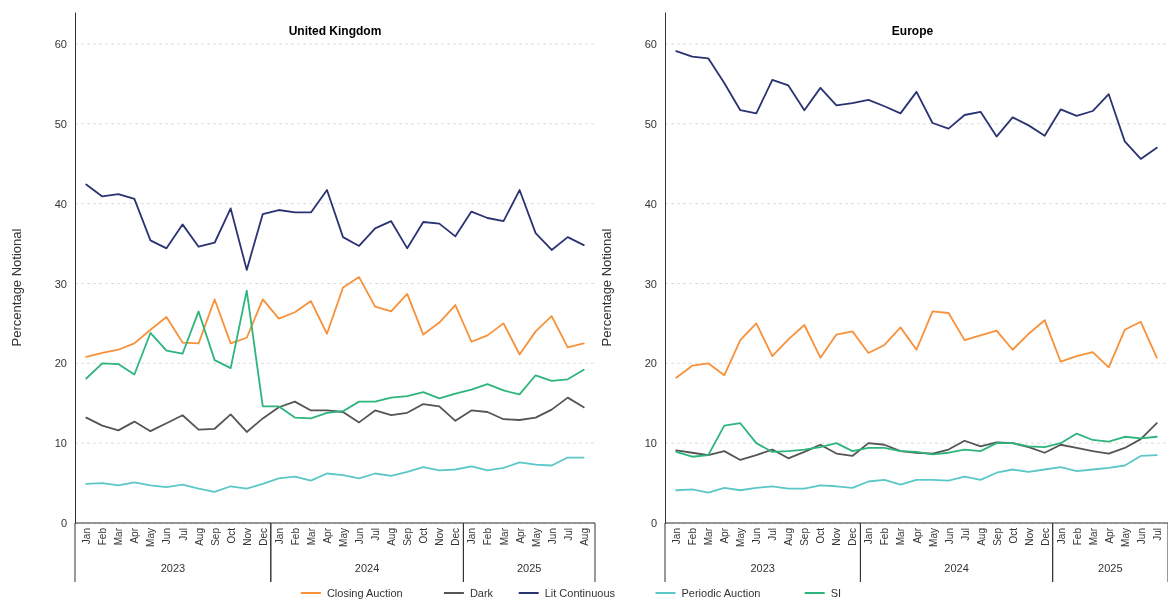 This screenshot has height=602, width=1168. I want to click on text: United Kingdom, so click(335, 31).